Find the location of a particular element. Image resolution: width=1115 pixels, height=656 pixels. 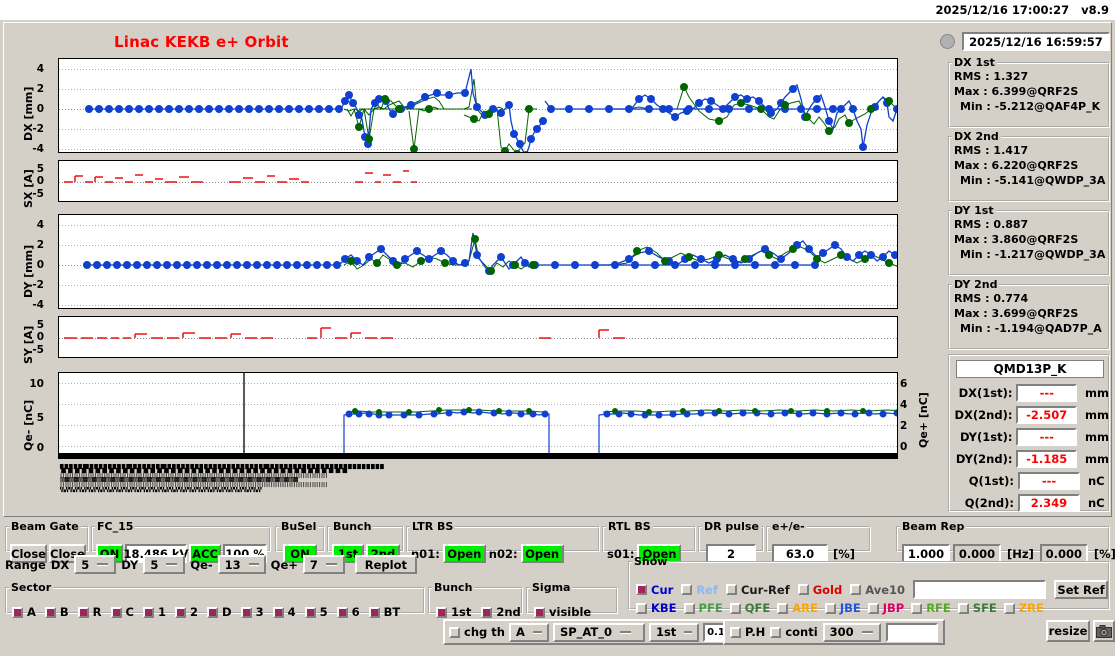

chg-th-checkbox: chg th is located at coordinates (477, 632).